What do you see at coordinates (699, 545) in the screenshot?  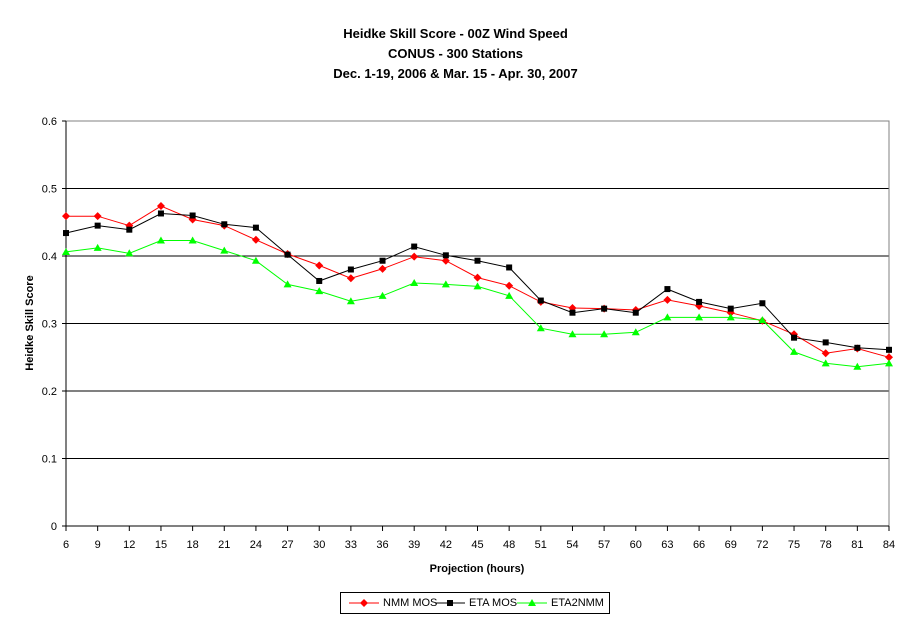 I see `x-tick-label: 66` at bounding box center [699, 545].